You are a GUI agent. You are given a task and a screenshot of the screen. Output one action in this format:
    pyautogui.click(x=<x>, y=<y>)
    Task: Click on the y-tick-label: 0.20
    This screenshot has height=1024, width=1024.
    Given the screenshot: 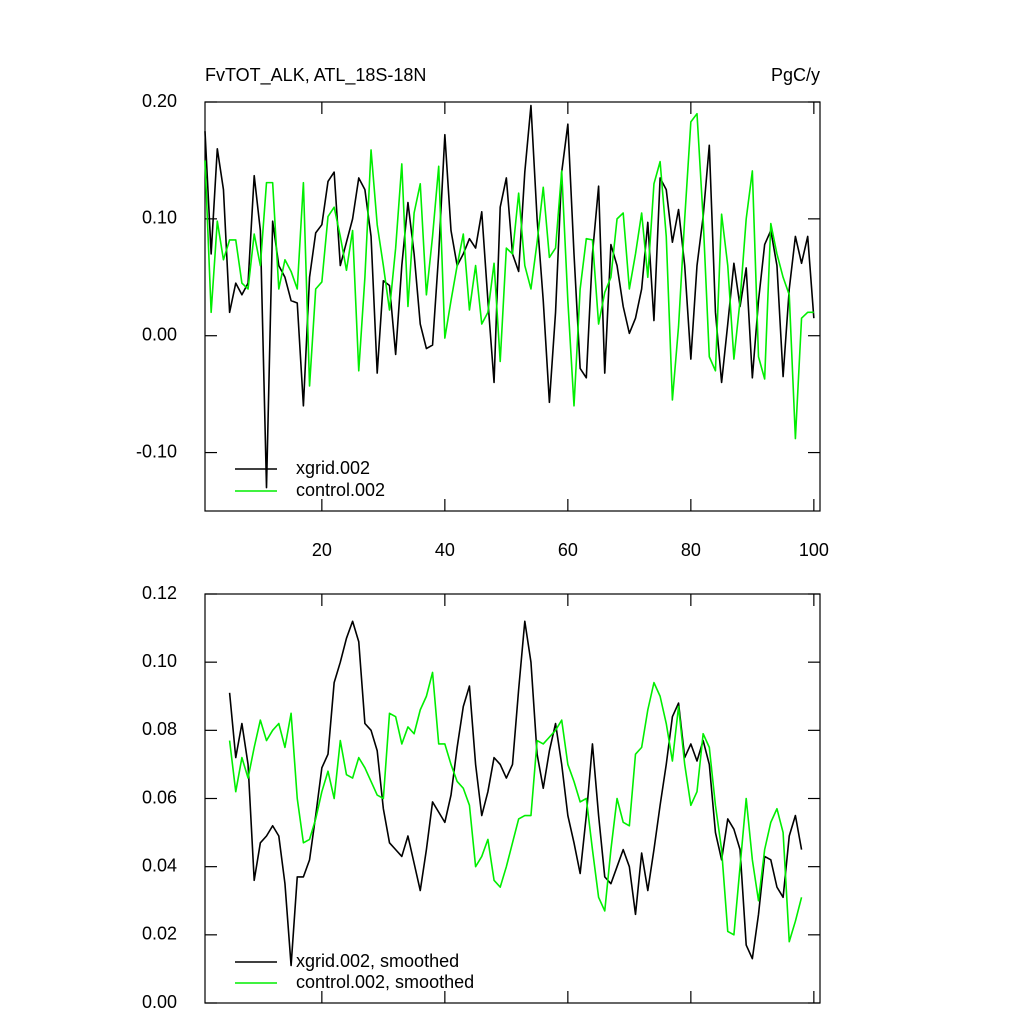 What is the action you would take?
    pyautogui.click(x=159, y=101)
    